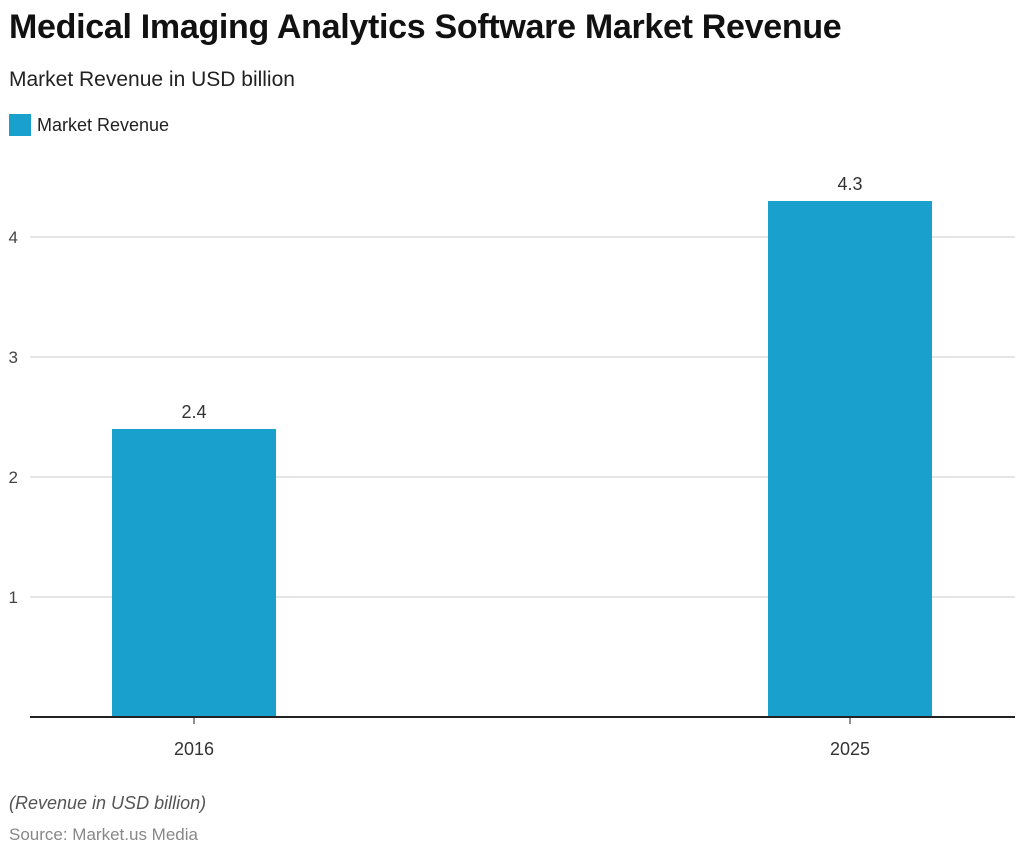 The height and width of the screenshot is (854, 1024). What do you see at coordinates (849, 184) in the screenshot?
I see `data-label: 4.3` at bounding box center [849, 184].